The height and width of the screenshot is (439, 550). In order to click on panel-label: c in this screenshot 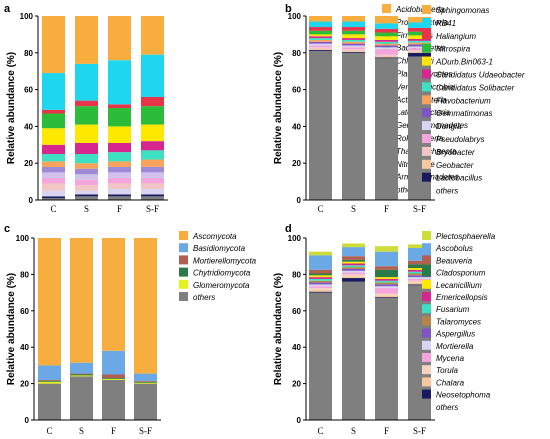, I will do `click(7, 229)`.